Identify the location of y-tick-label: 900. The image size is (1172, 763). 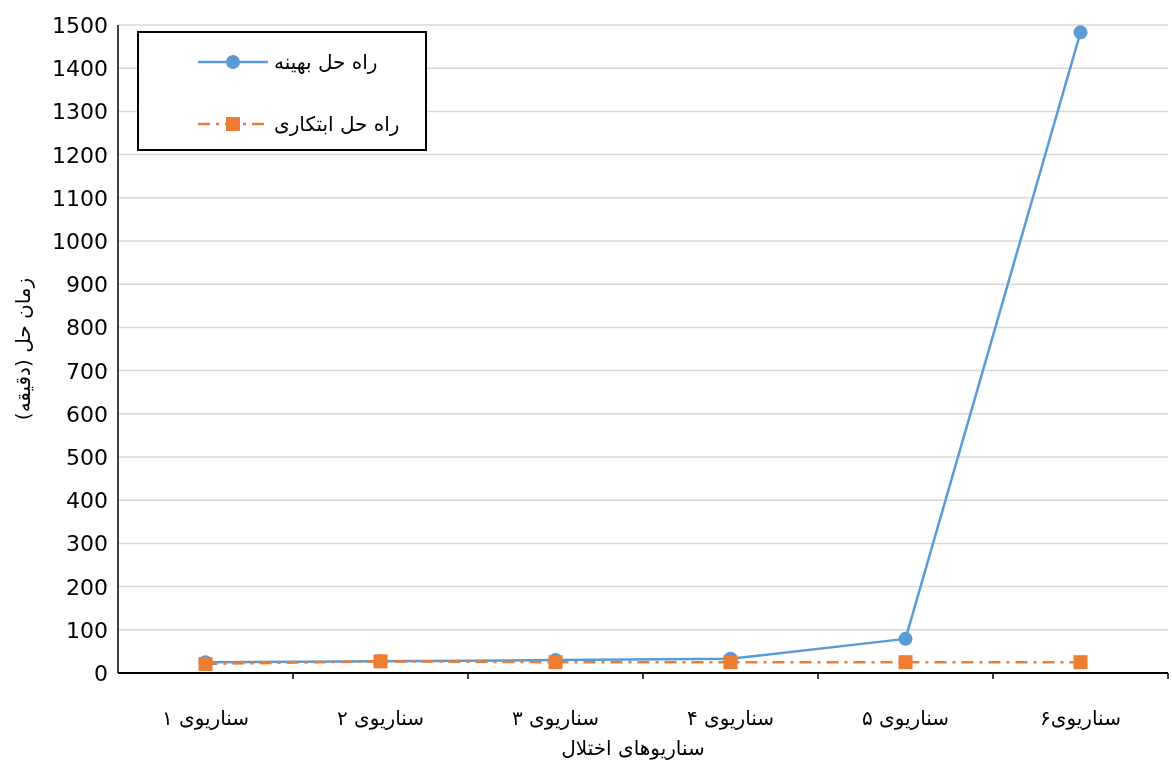
(87, 285).